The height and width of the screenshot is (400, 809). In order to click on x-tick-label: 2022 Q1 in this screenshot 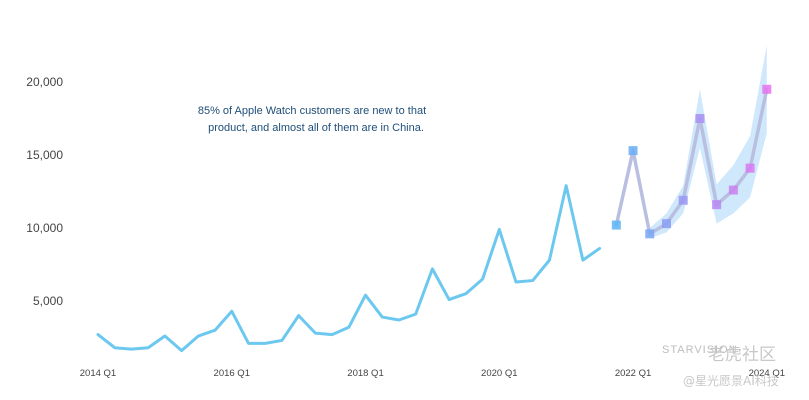, I will do `click(633, 373)`.